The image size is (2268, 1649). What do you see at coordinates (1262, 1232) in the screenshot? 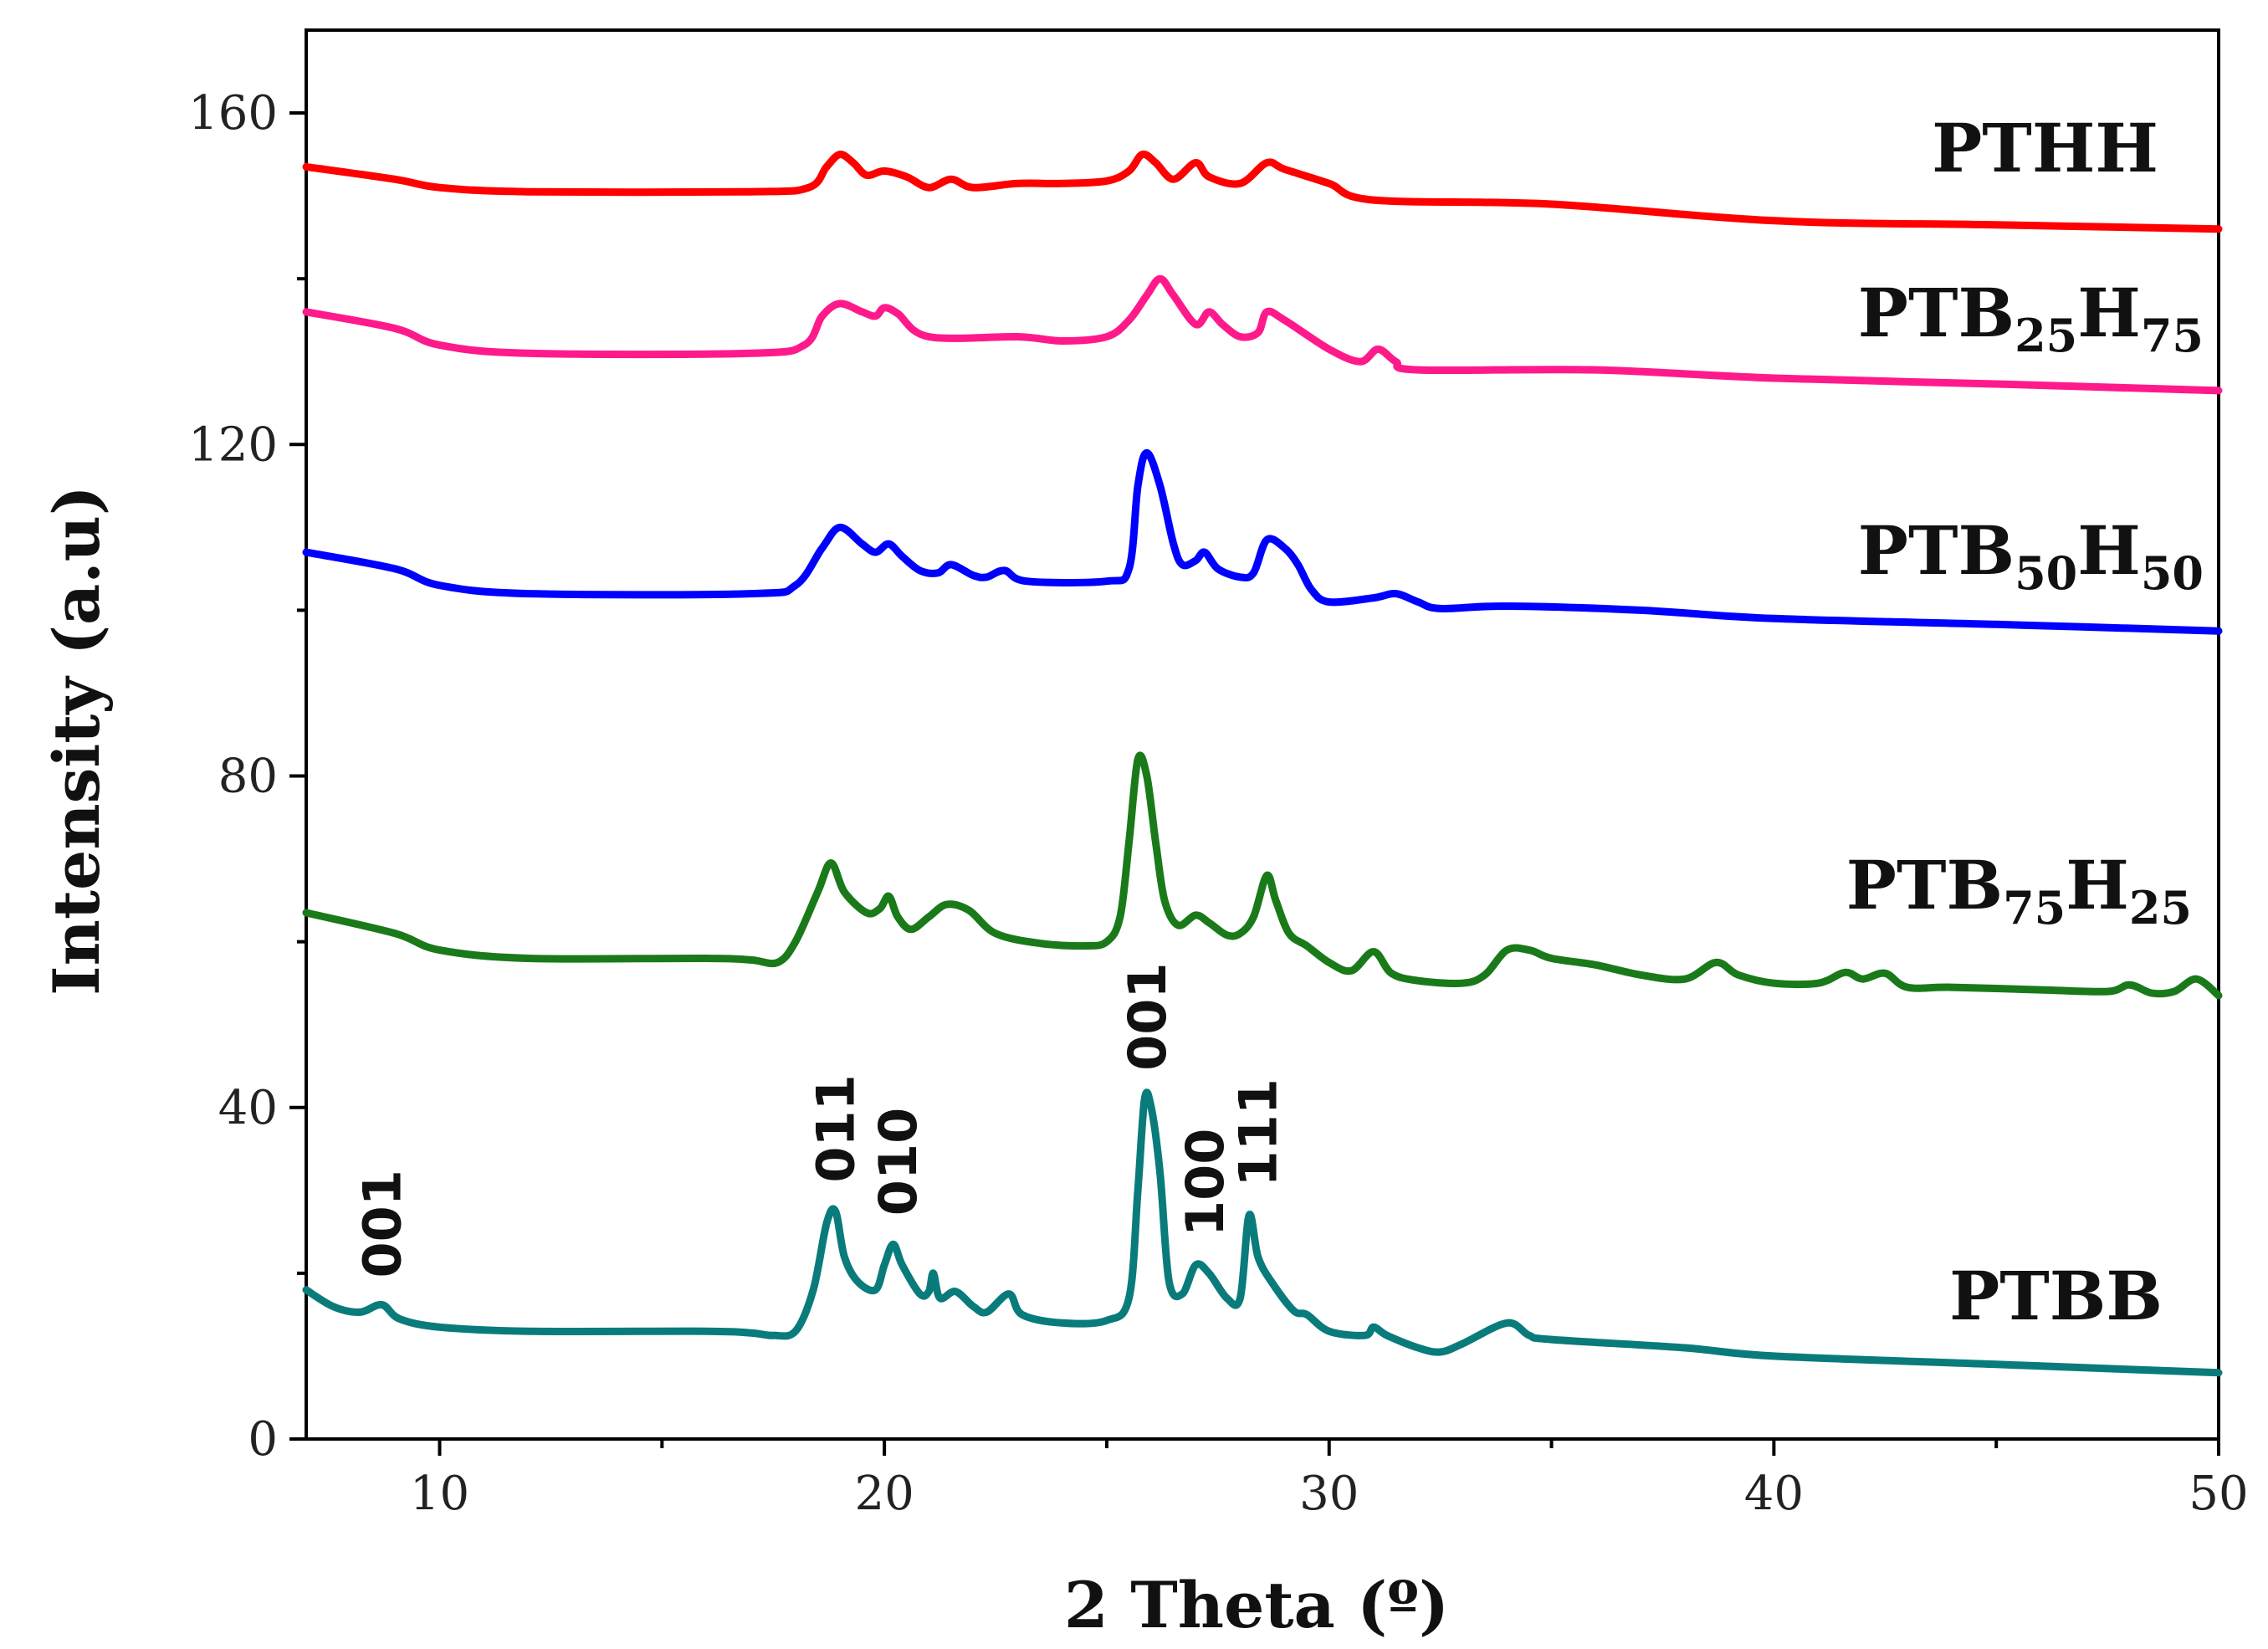
I see `series-line-ptbb` at bounding box center [1262, 1232].